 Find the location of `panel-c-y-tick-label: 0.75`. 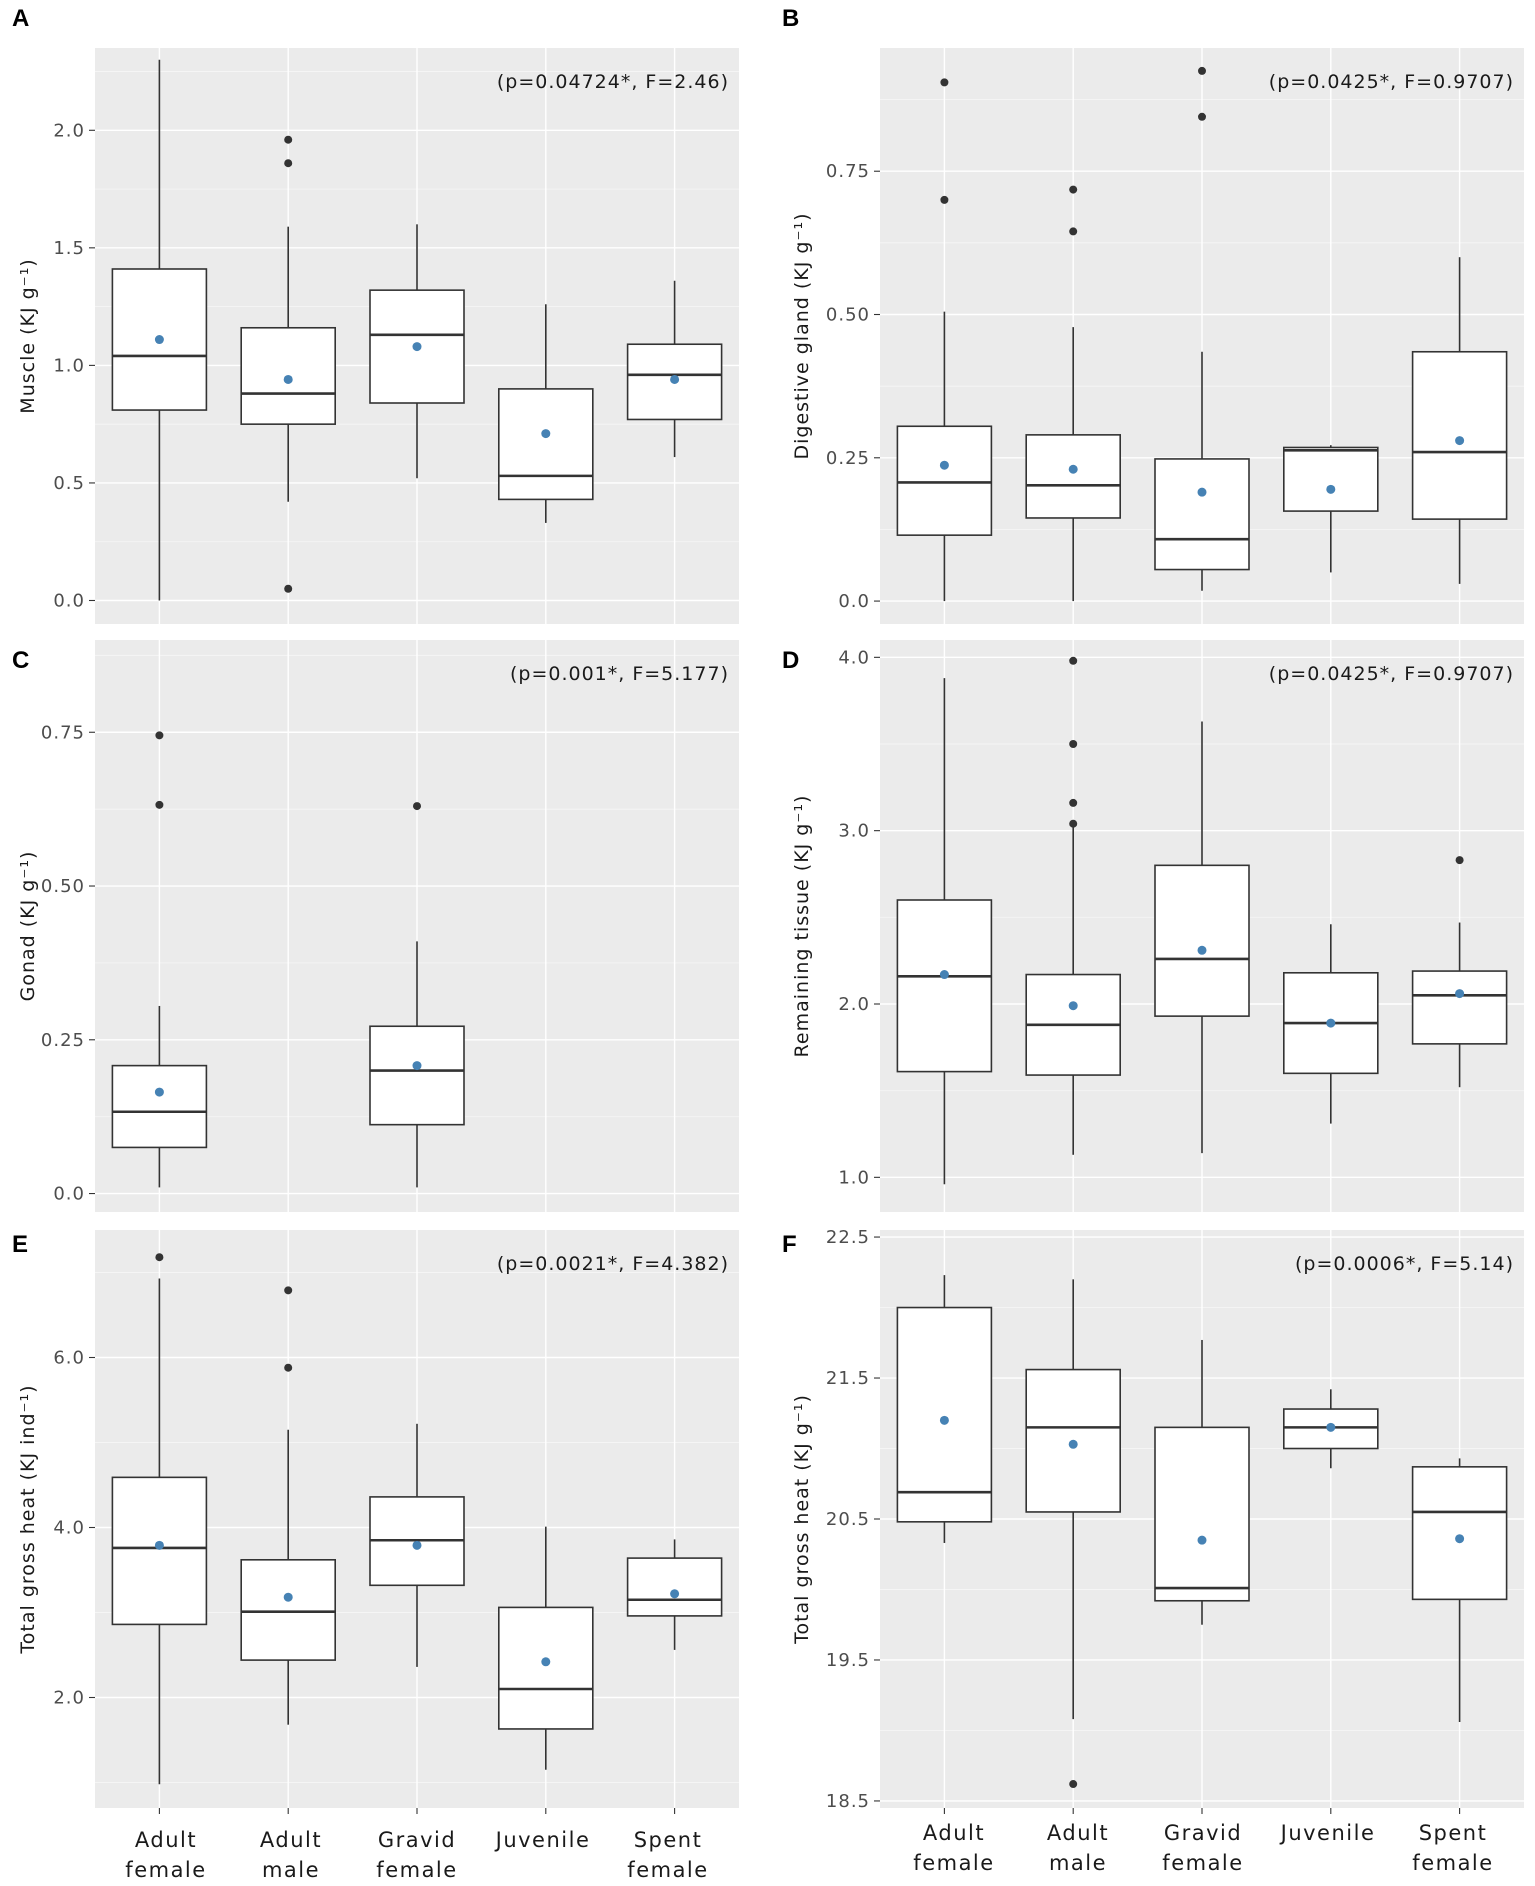

panel-c-y-tick-label: 0.75 is located at coordinates (63, 732).